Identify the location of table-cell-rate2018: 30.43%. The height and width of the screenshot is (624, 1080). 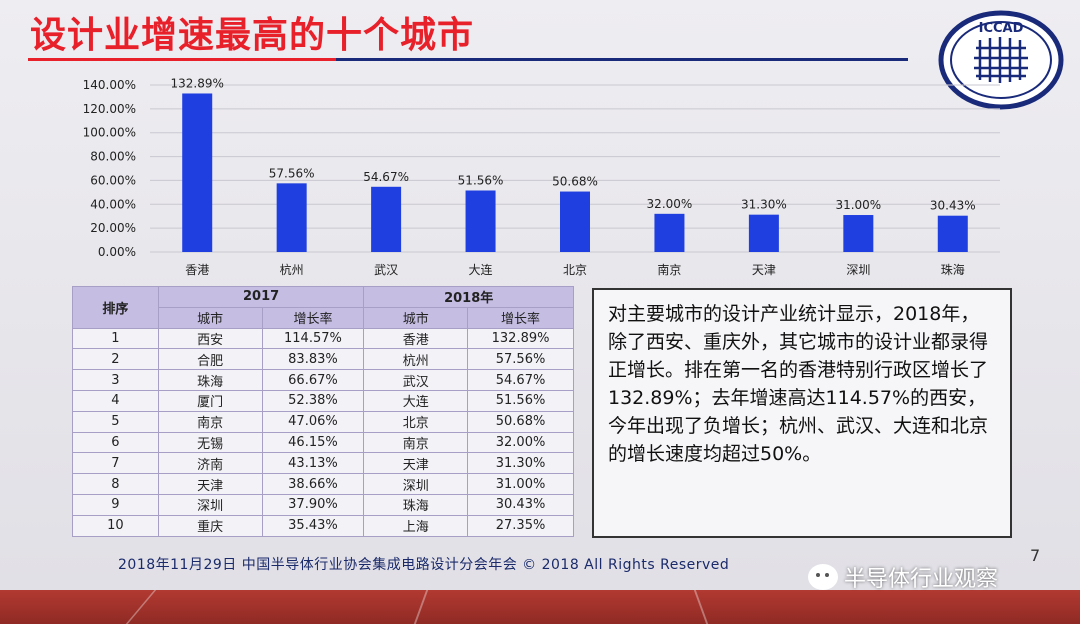
(520, 504).